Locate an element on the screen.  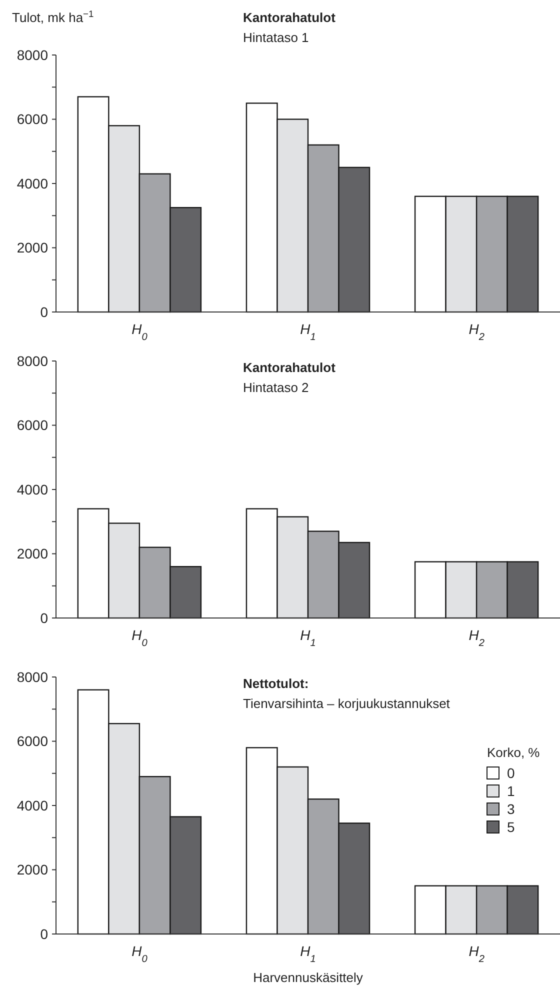
chart-subtitle: Hintataso 1 is located at coordinates (276, 37).